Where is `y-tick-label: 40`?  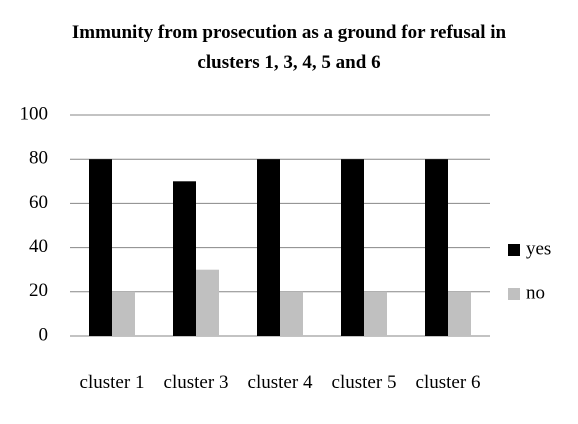
y-tick-label: 40 is located at coordinates (38, 246).